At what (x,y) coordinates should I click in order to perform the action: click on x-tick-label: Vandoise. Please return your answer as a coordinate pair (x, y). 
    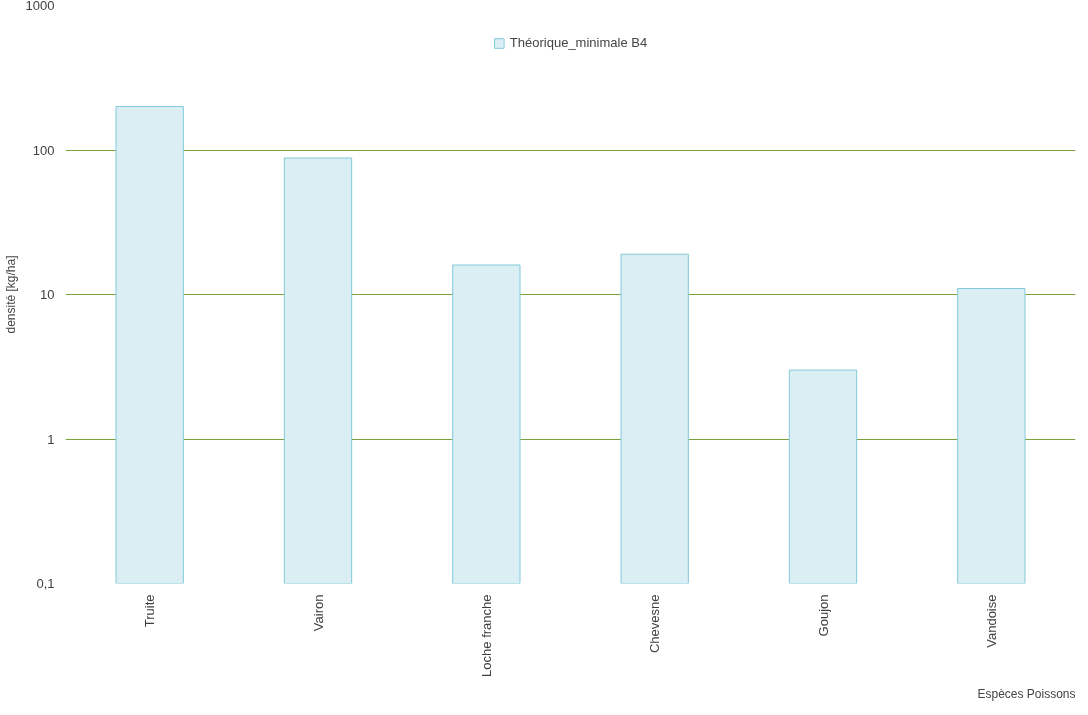
    Looking at the image, I should click on (991, 621).